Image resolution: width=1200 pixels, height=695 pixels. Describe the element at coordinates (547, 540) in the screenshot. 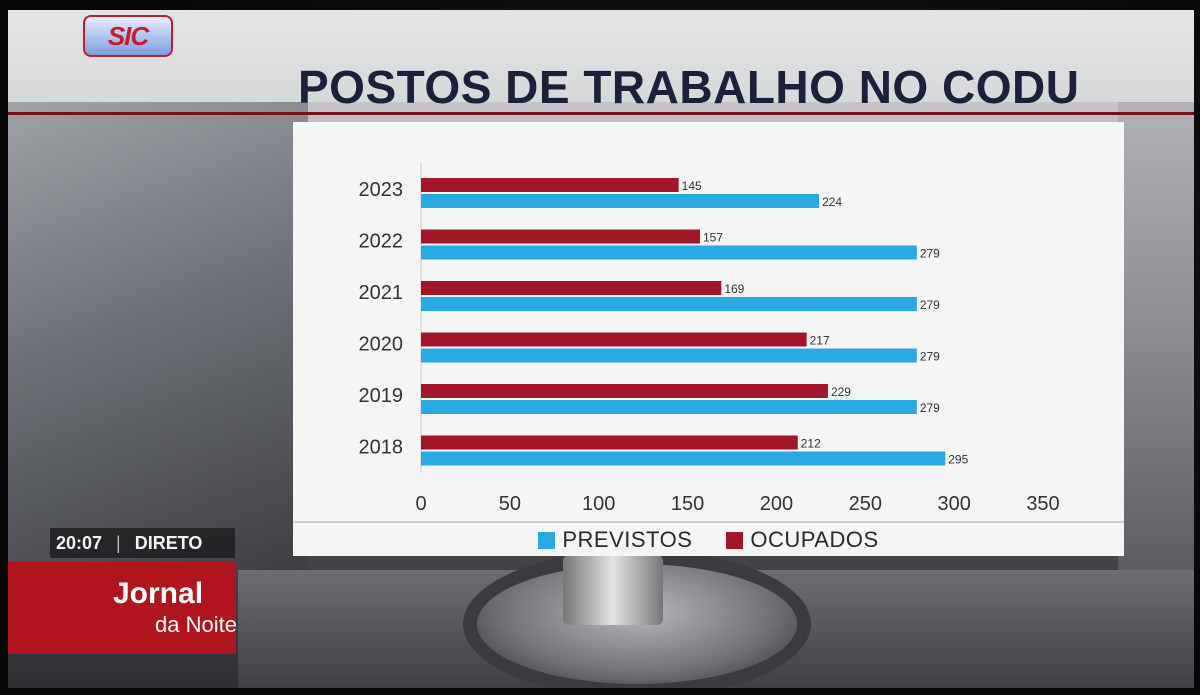

I see `legend-swatch-previstos` at that location.